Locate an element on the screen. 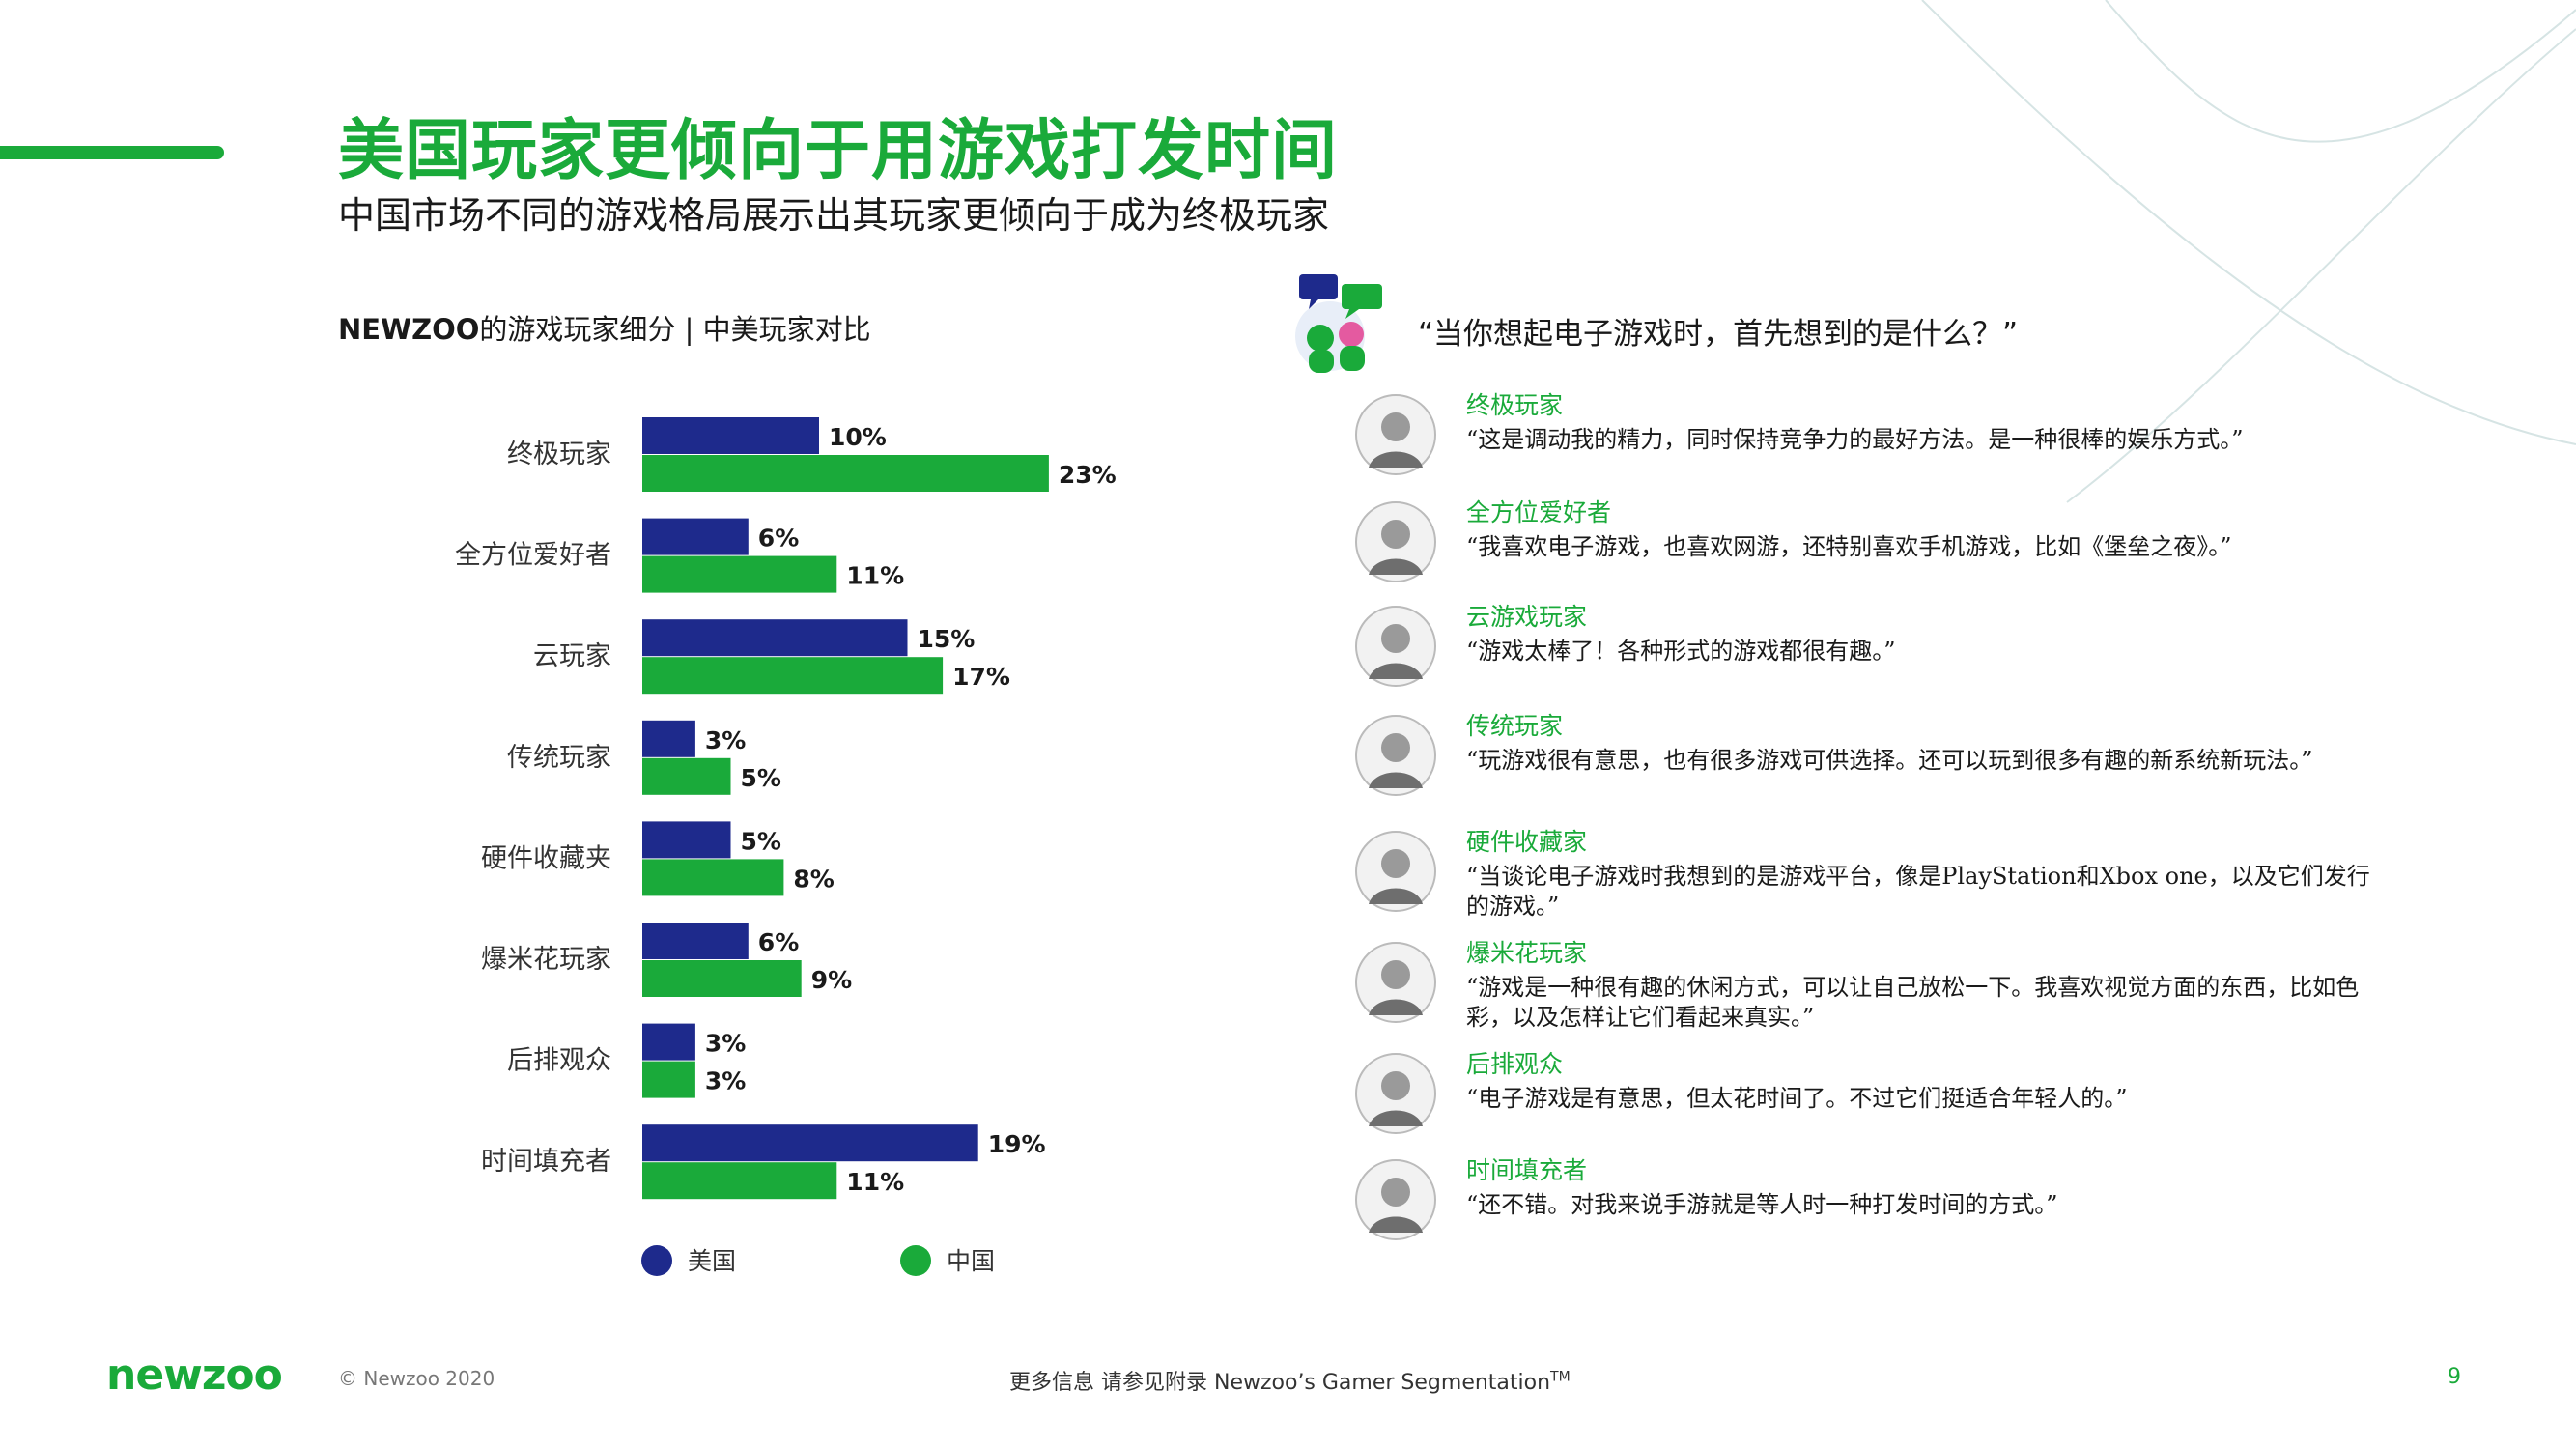  category-label: 传统玩家 is located at coordinates (559, 758).